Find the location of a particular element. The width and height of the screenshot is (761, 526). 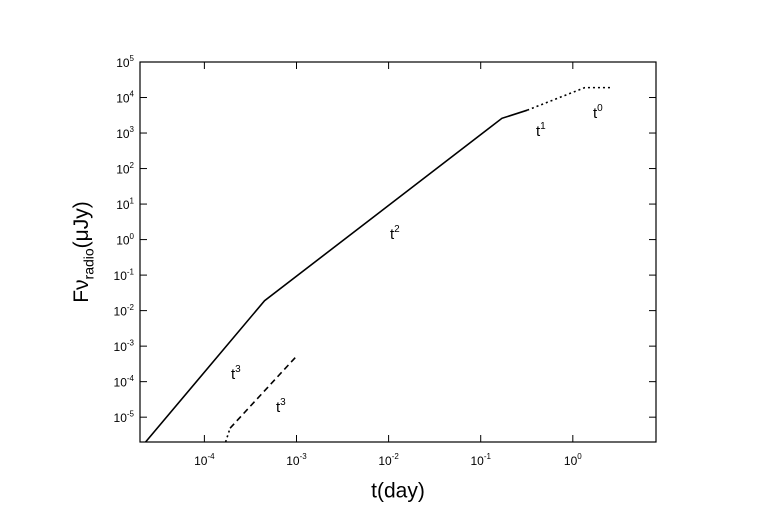

x-axis-label: t(day) is located at coordinates (398, 491).